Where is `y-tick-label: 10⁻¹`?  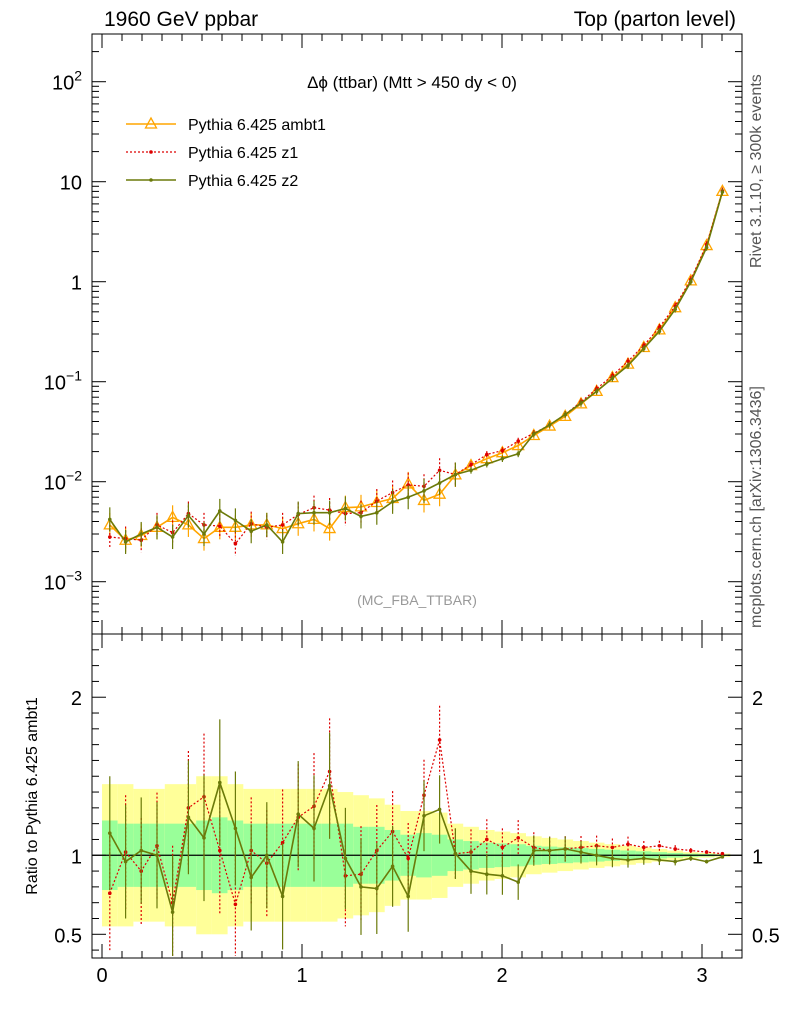 y-tick-label: 10⁻¹ is located at coordinates (63, 381).